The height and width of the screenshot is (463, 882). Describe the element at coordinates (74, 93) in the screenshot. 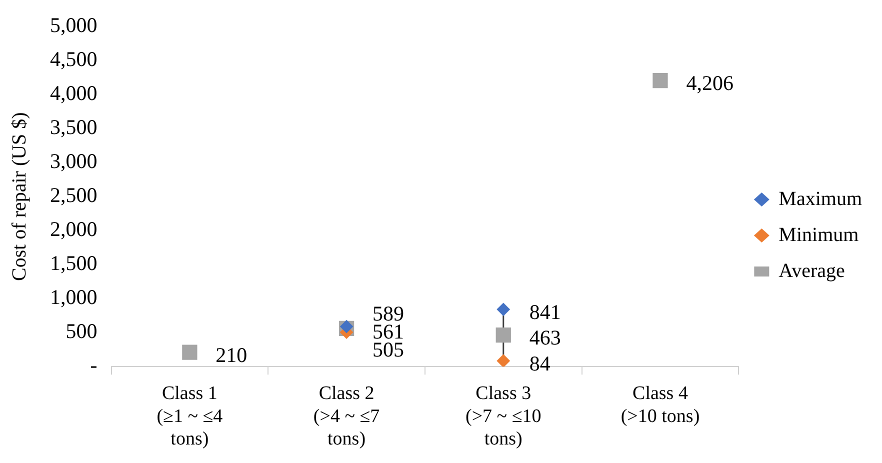

I see `y-tick-label: 4,000` at that location.